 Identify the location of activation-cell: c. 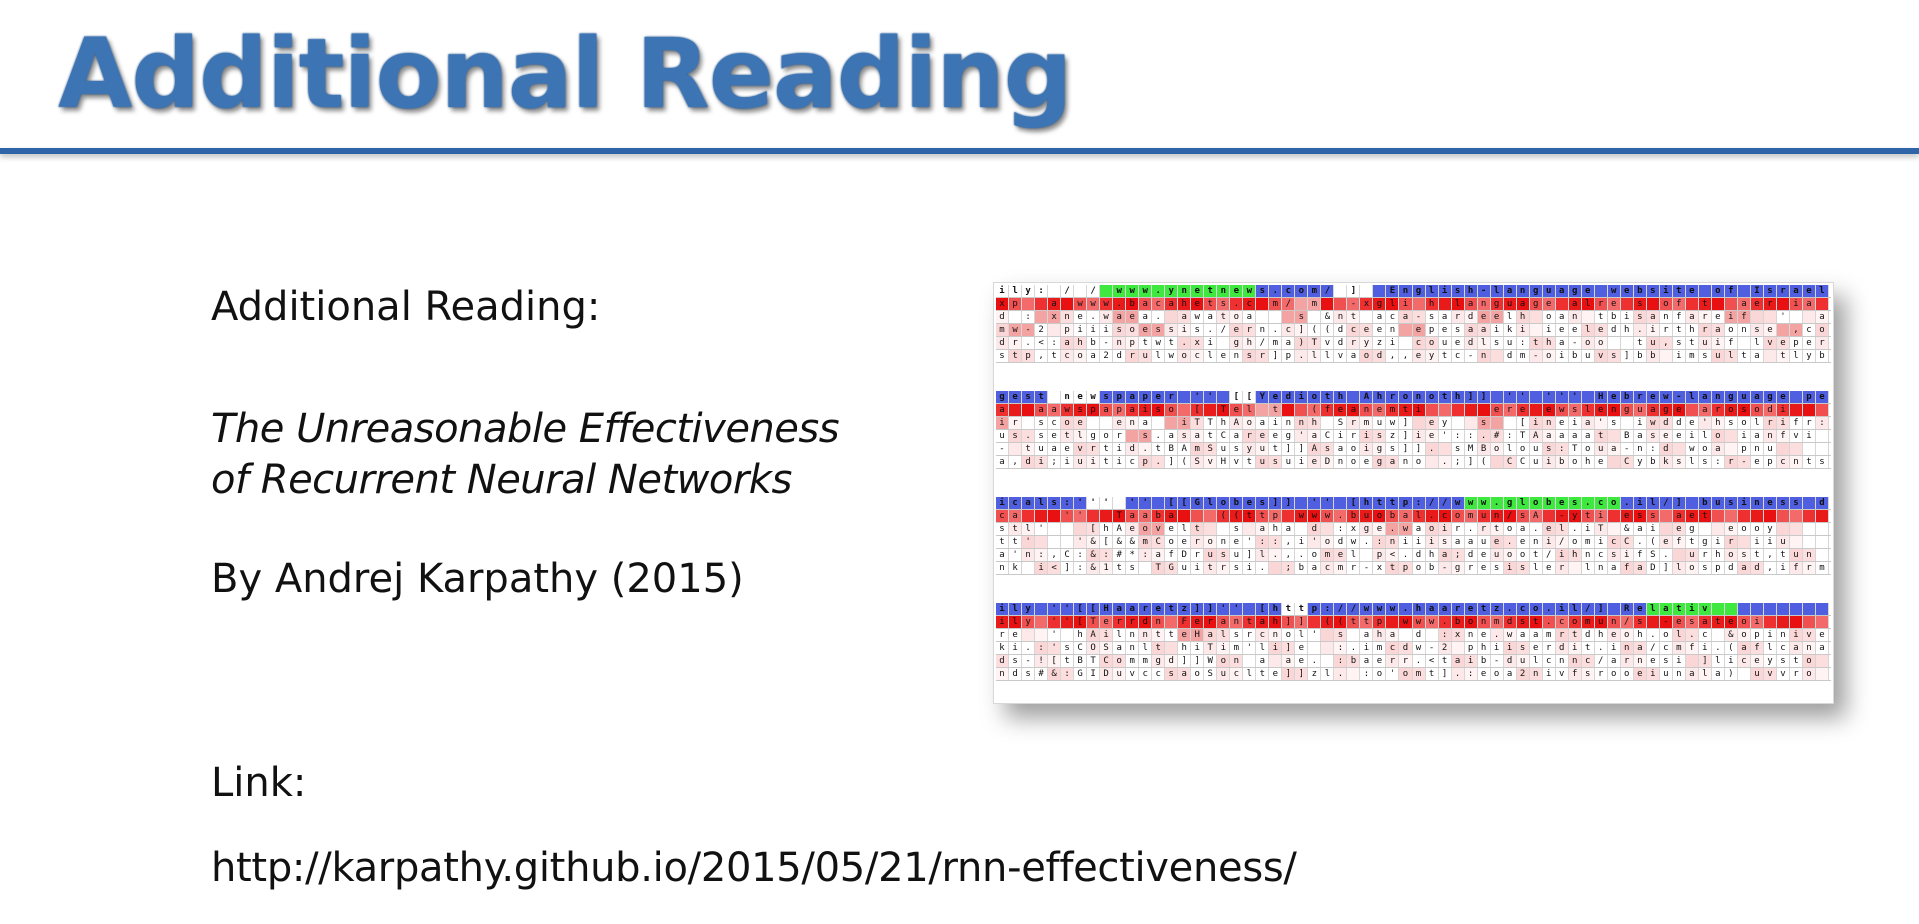
(1328, 568).